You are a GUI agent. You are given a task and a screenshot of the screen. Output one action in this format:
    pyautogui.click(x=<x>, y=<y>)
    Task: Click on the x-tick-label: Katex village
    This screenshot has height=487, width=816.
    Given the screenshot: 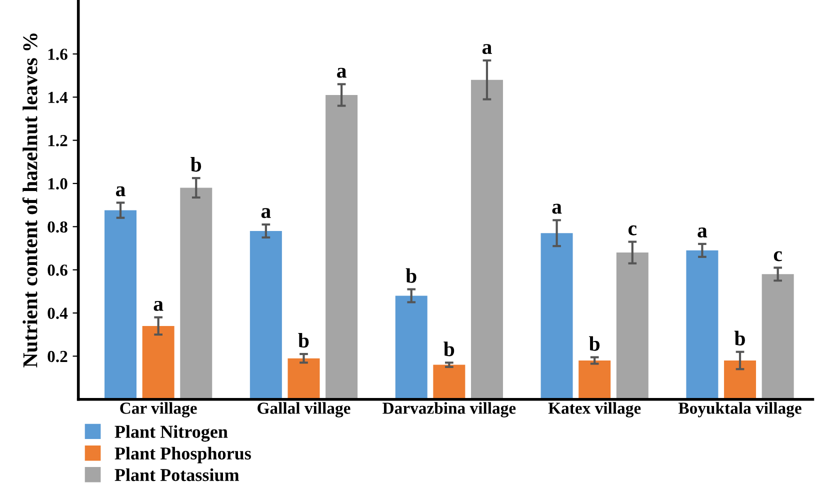 What is the action you would take?
    pyautogui.click(x=594, y=410)
    